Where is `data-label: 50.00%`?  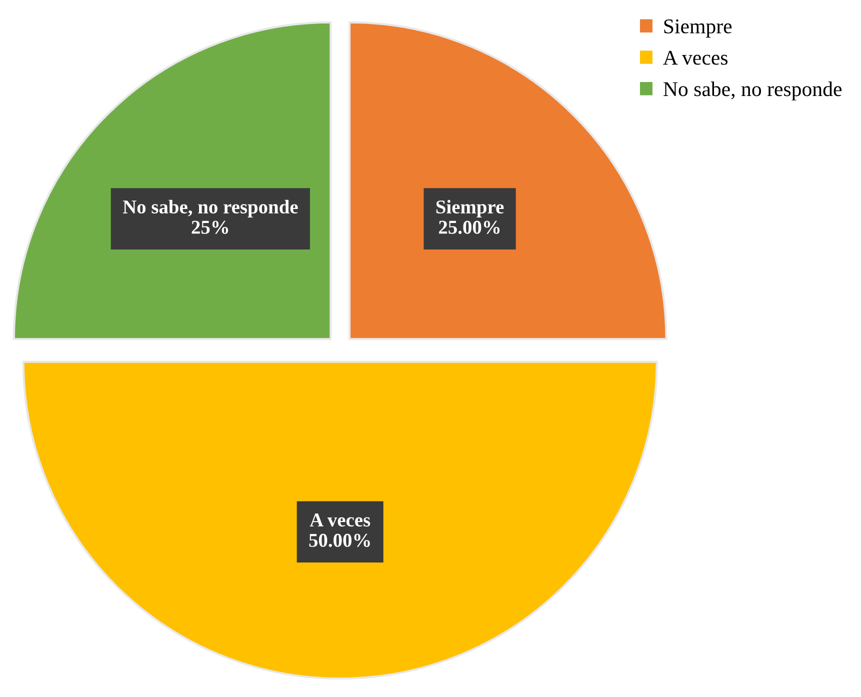 data-label: 50.00% is located at coordinates (339, 541).